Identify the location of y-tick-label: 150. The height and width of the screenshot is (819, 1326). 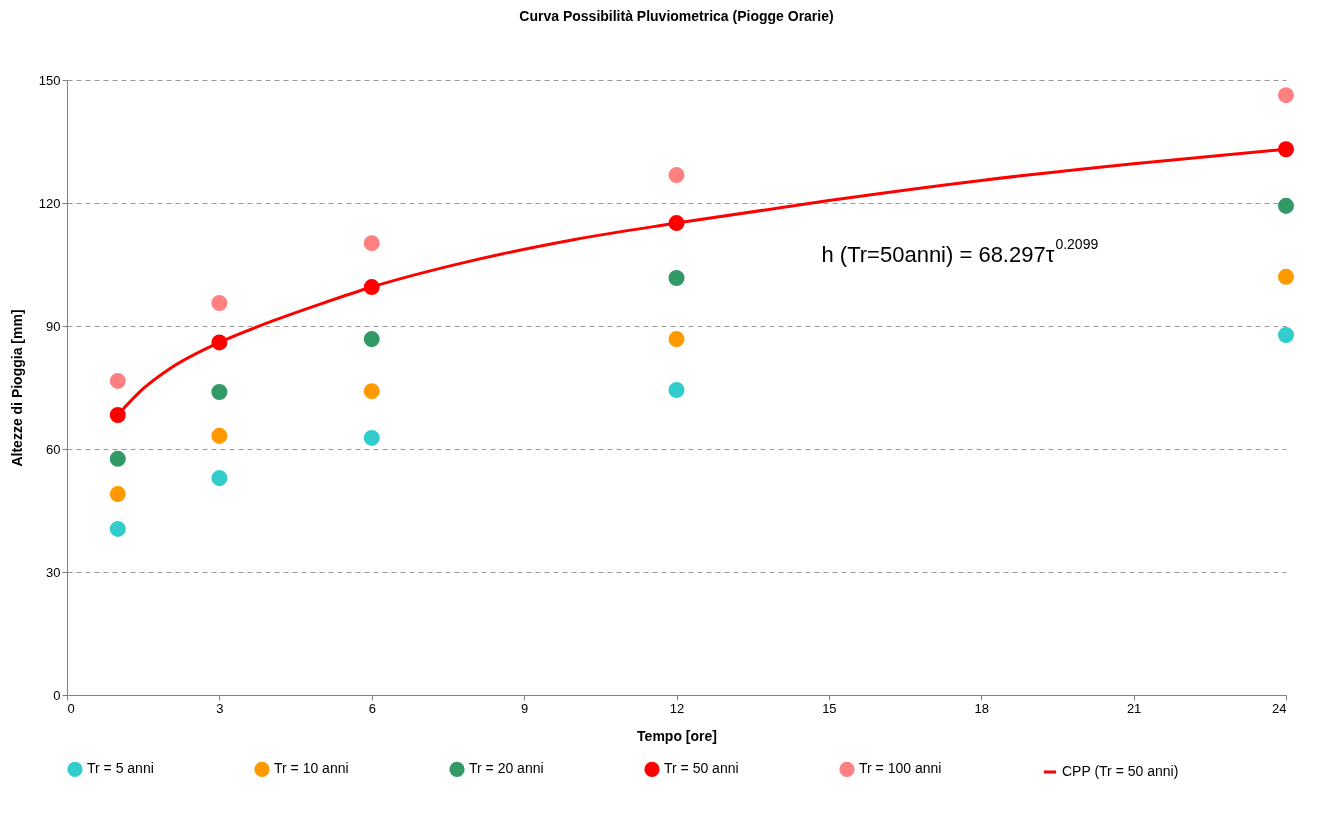
(49, 80).